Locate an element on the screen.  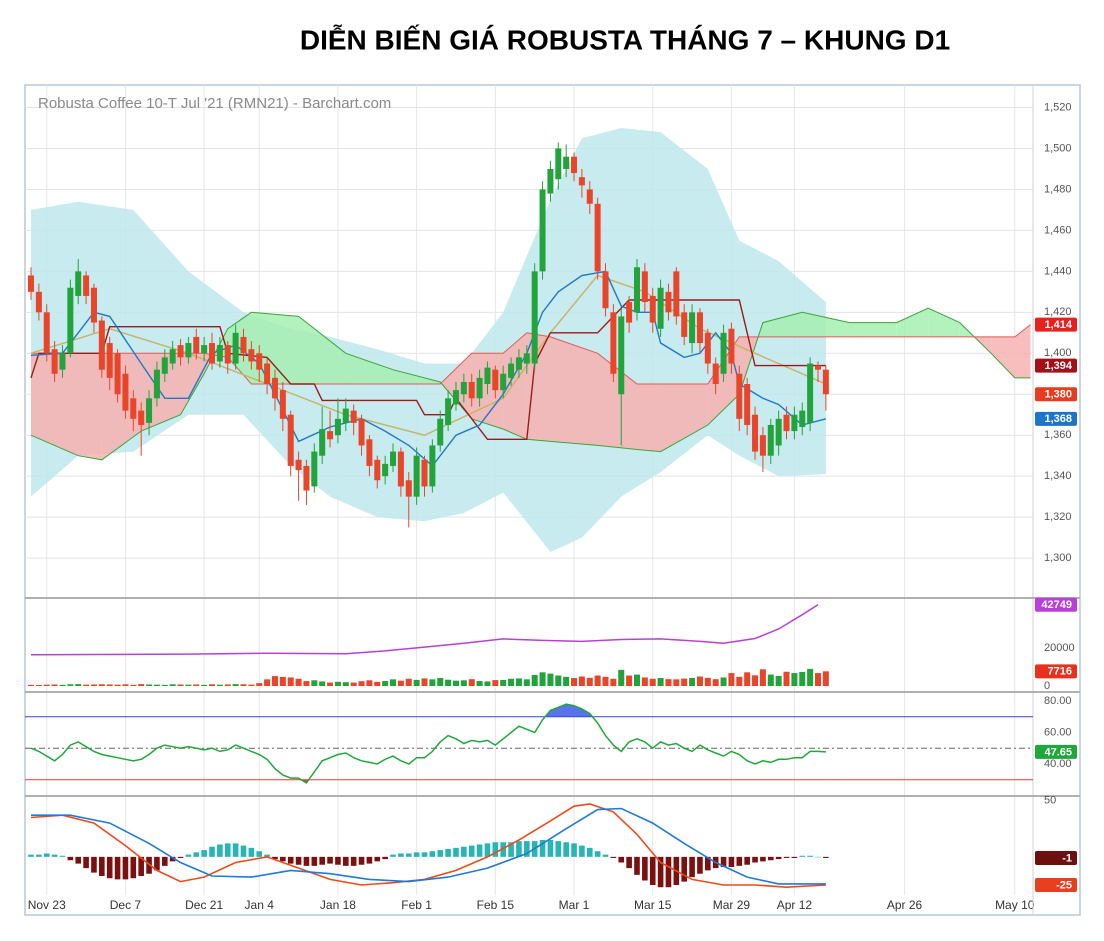
x-tick-label: Dec 7 is located at coordinates (126, 905).